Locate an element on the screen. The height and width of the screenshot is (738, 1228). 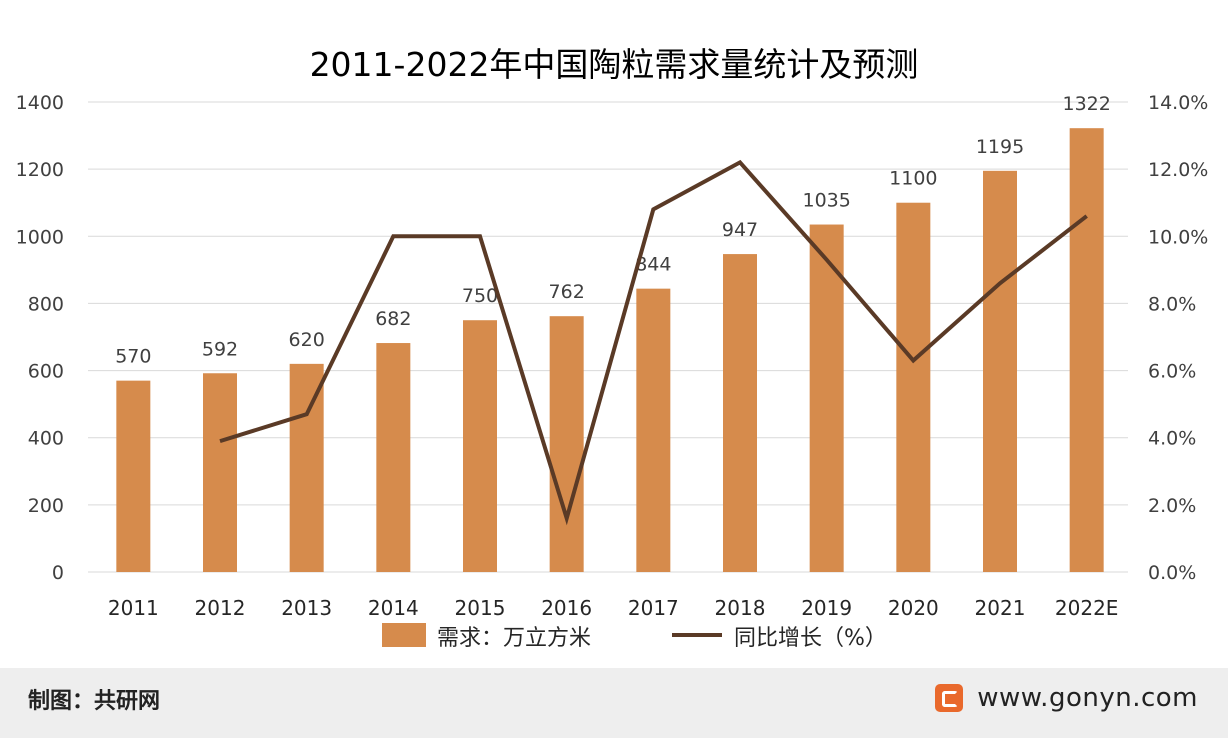
bar-data-label: 682 is located at coordinates (393, 319).